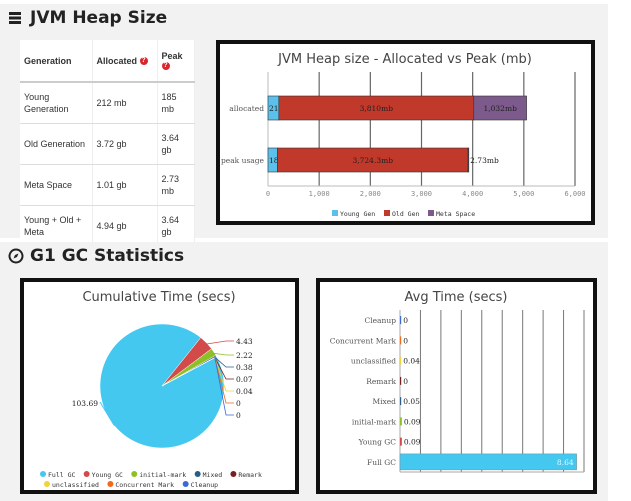 This screenshot has height=501, width=631. I want to click on x-tick-label: 4,000, so click(472, 194).